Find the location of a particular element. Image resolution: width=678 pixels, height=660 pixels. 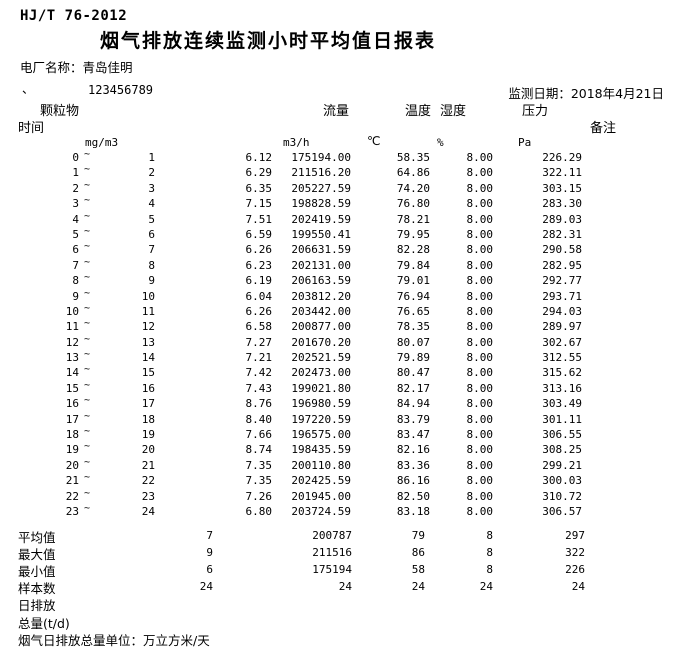

temperature-value: 82.50 is located at coordinates (413, 496).